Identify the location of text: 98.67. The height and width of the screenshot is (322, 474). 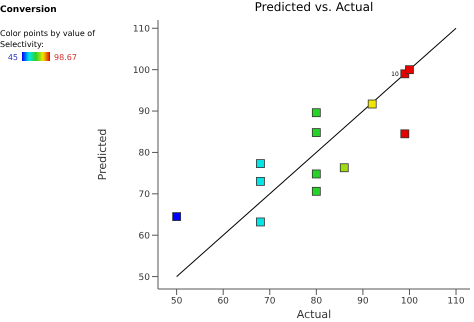
(65, 57).